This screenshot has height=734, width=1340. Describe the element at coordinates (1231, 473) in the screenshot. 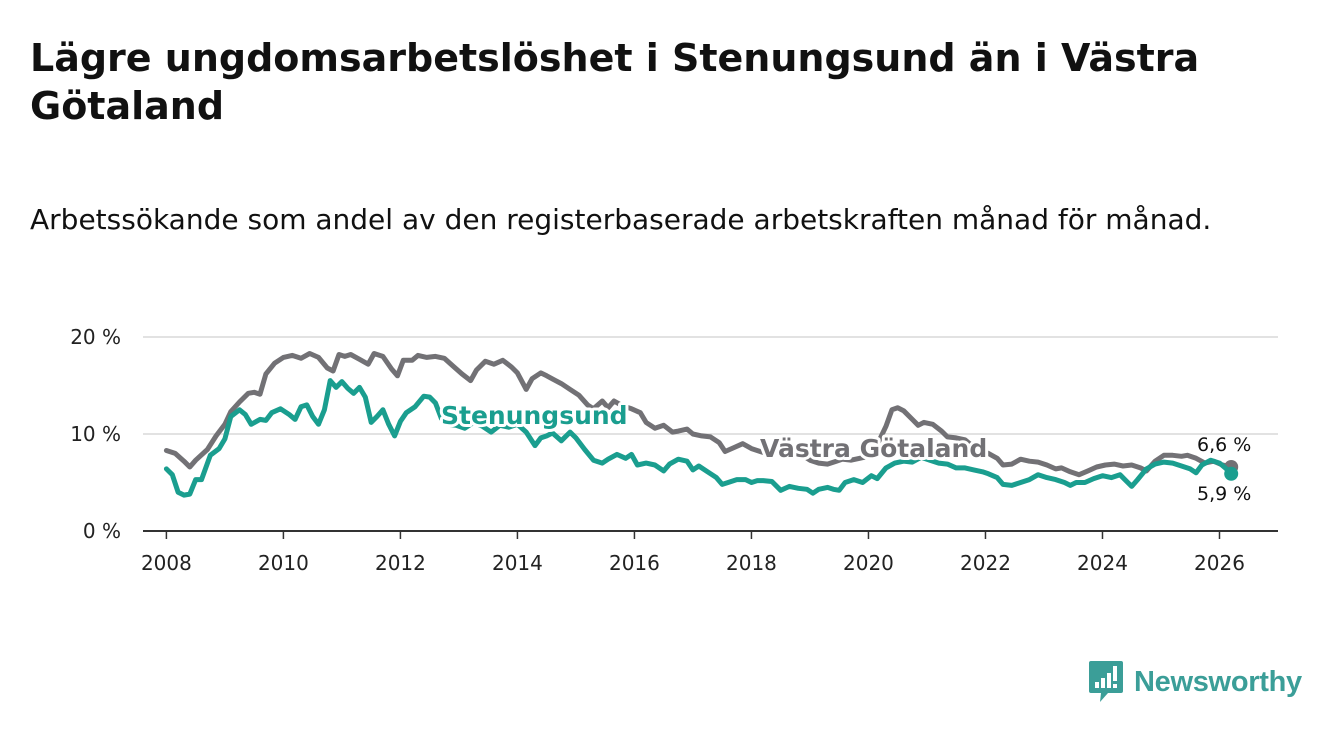

I see `series-end-dot-stenungsund` at that location.